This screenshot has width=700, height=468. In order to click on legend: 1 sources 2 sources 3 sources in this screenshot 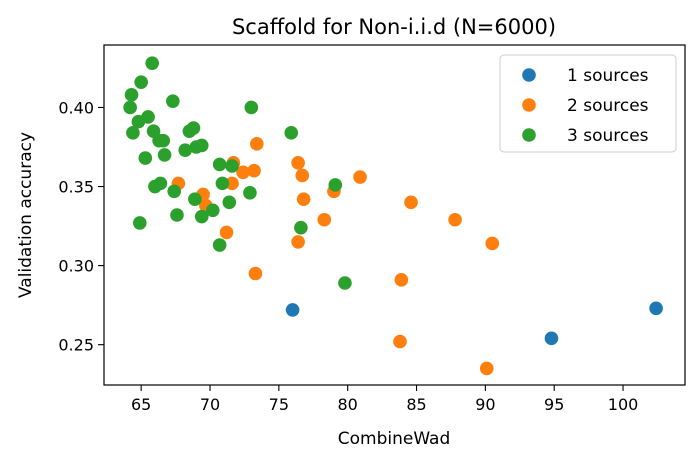, I will do `click(588, 103)`.